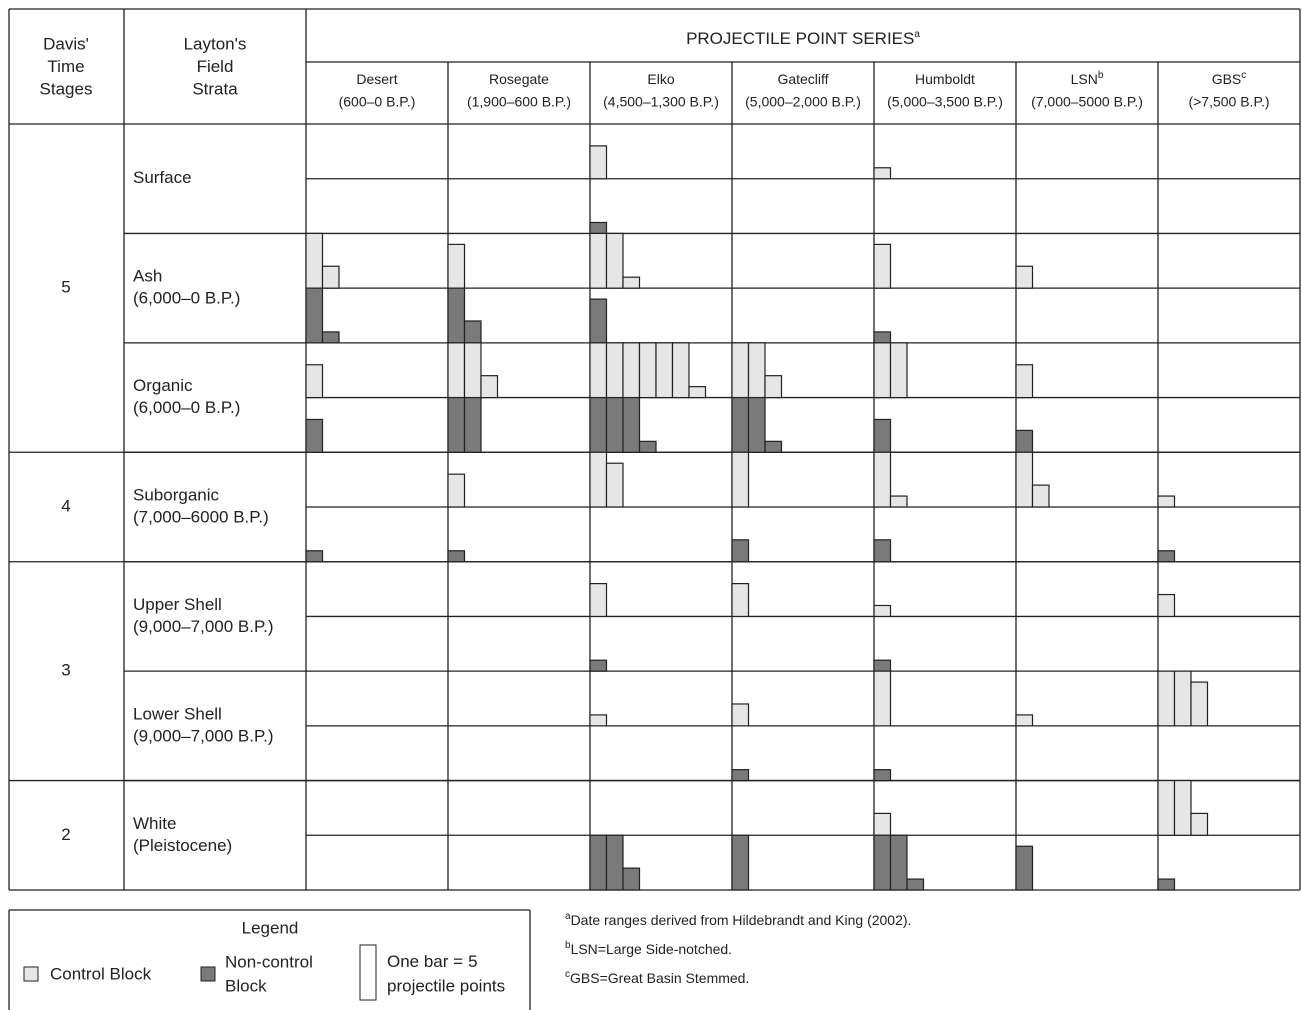 Image resolution: width=1302 pixels, height=1010 pixels. What do you see at coordinates (652, 949) in the screenshot?
I see `text: LSN=Large Side-notched.` at bounding box center [652, 949].